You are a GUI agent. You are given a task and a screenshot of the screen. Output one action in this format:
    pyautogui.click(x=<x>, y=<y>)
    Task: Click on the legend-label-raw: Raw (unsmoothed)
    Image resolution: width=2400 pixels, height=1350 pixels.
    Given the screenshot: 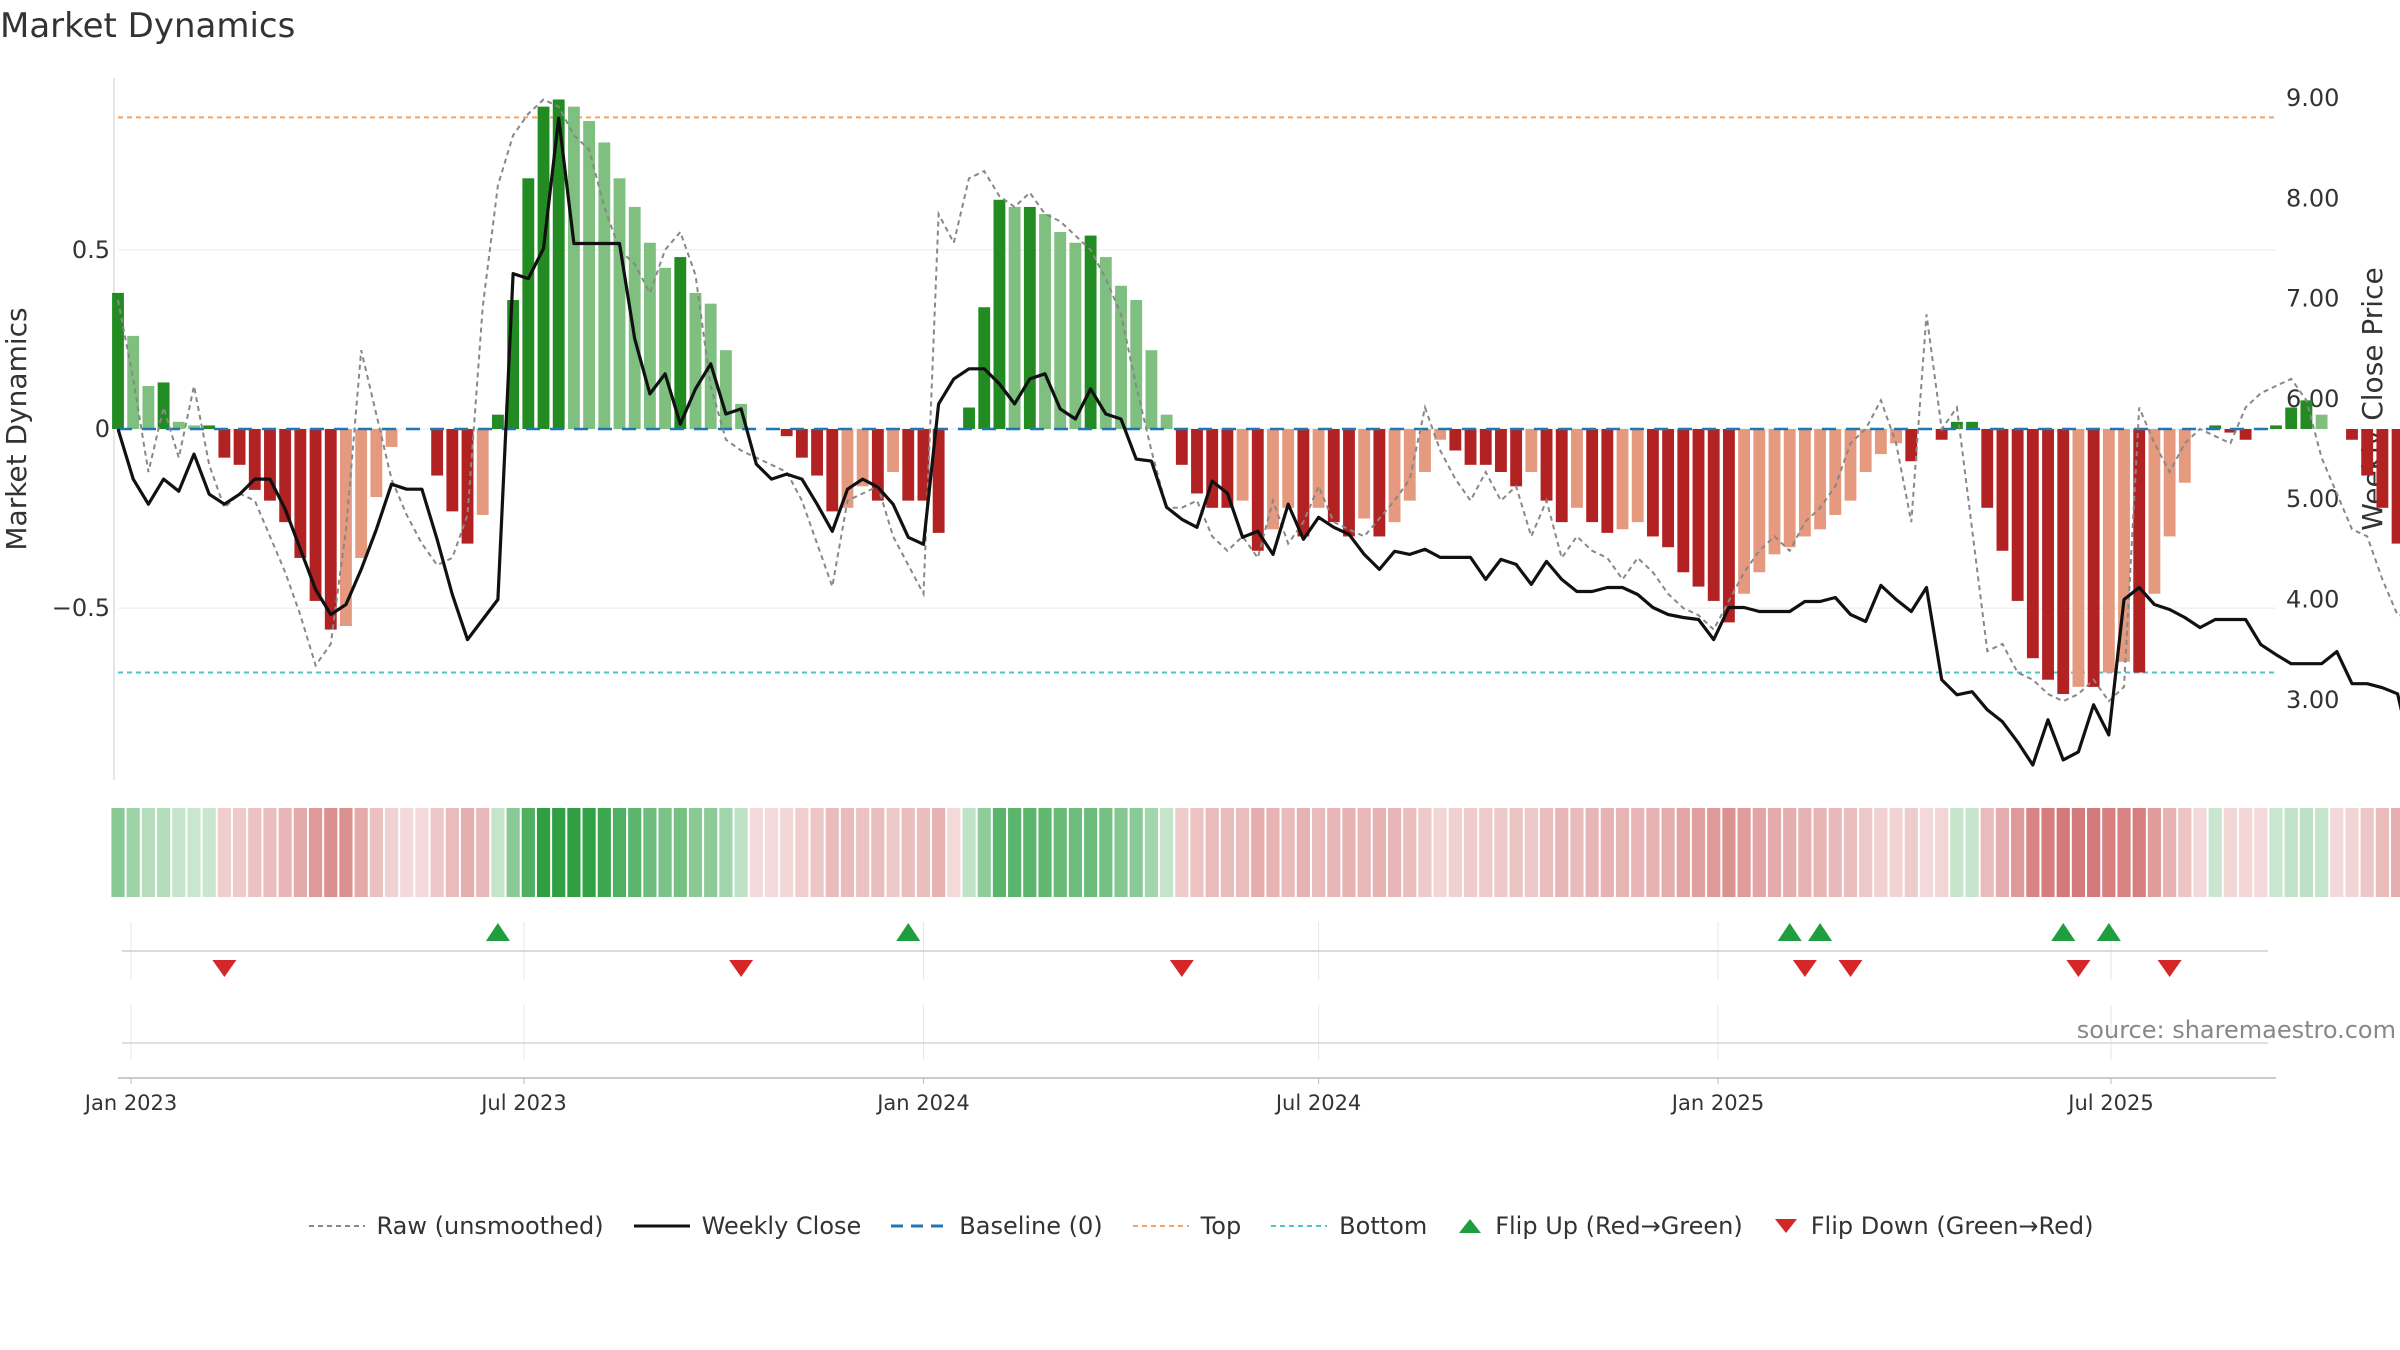 What is the action you would take?
    pyautogui.click(x=490, y=1226)
    